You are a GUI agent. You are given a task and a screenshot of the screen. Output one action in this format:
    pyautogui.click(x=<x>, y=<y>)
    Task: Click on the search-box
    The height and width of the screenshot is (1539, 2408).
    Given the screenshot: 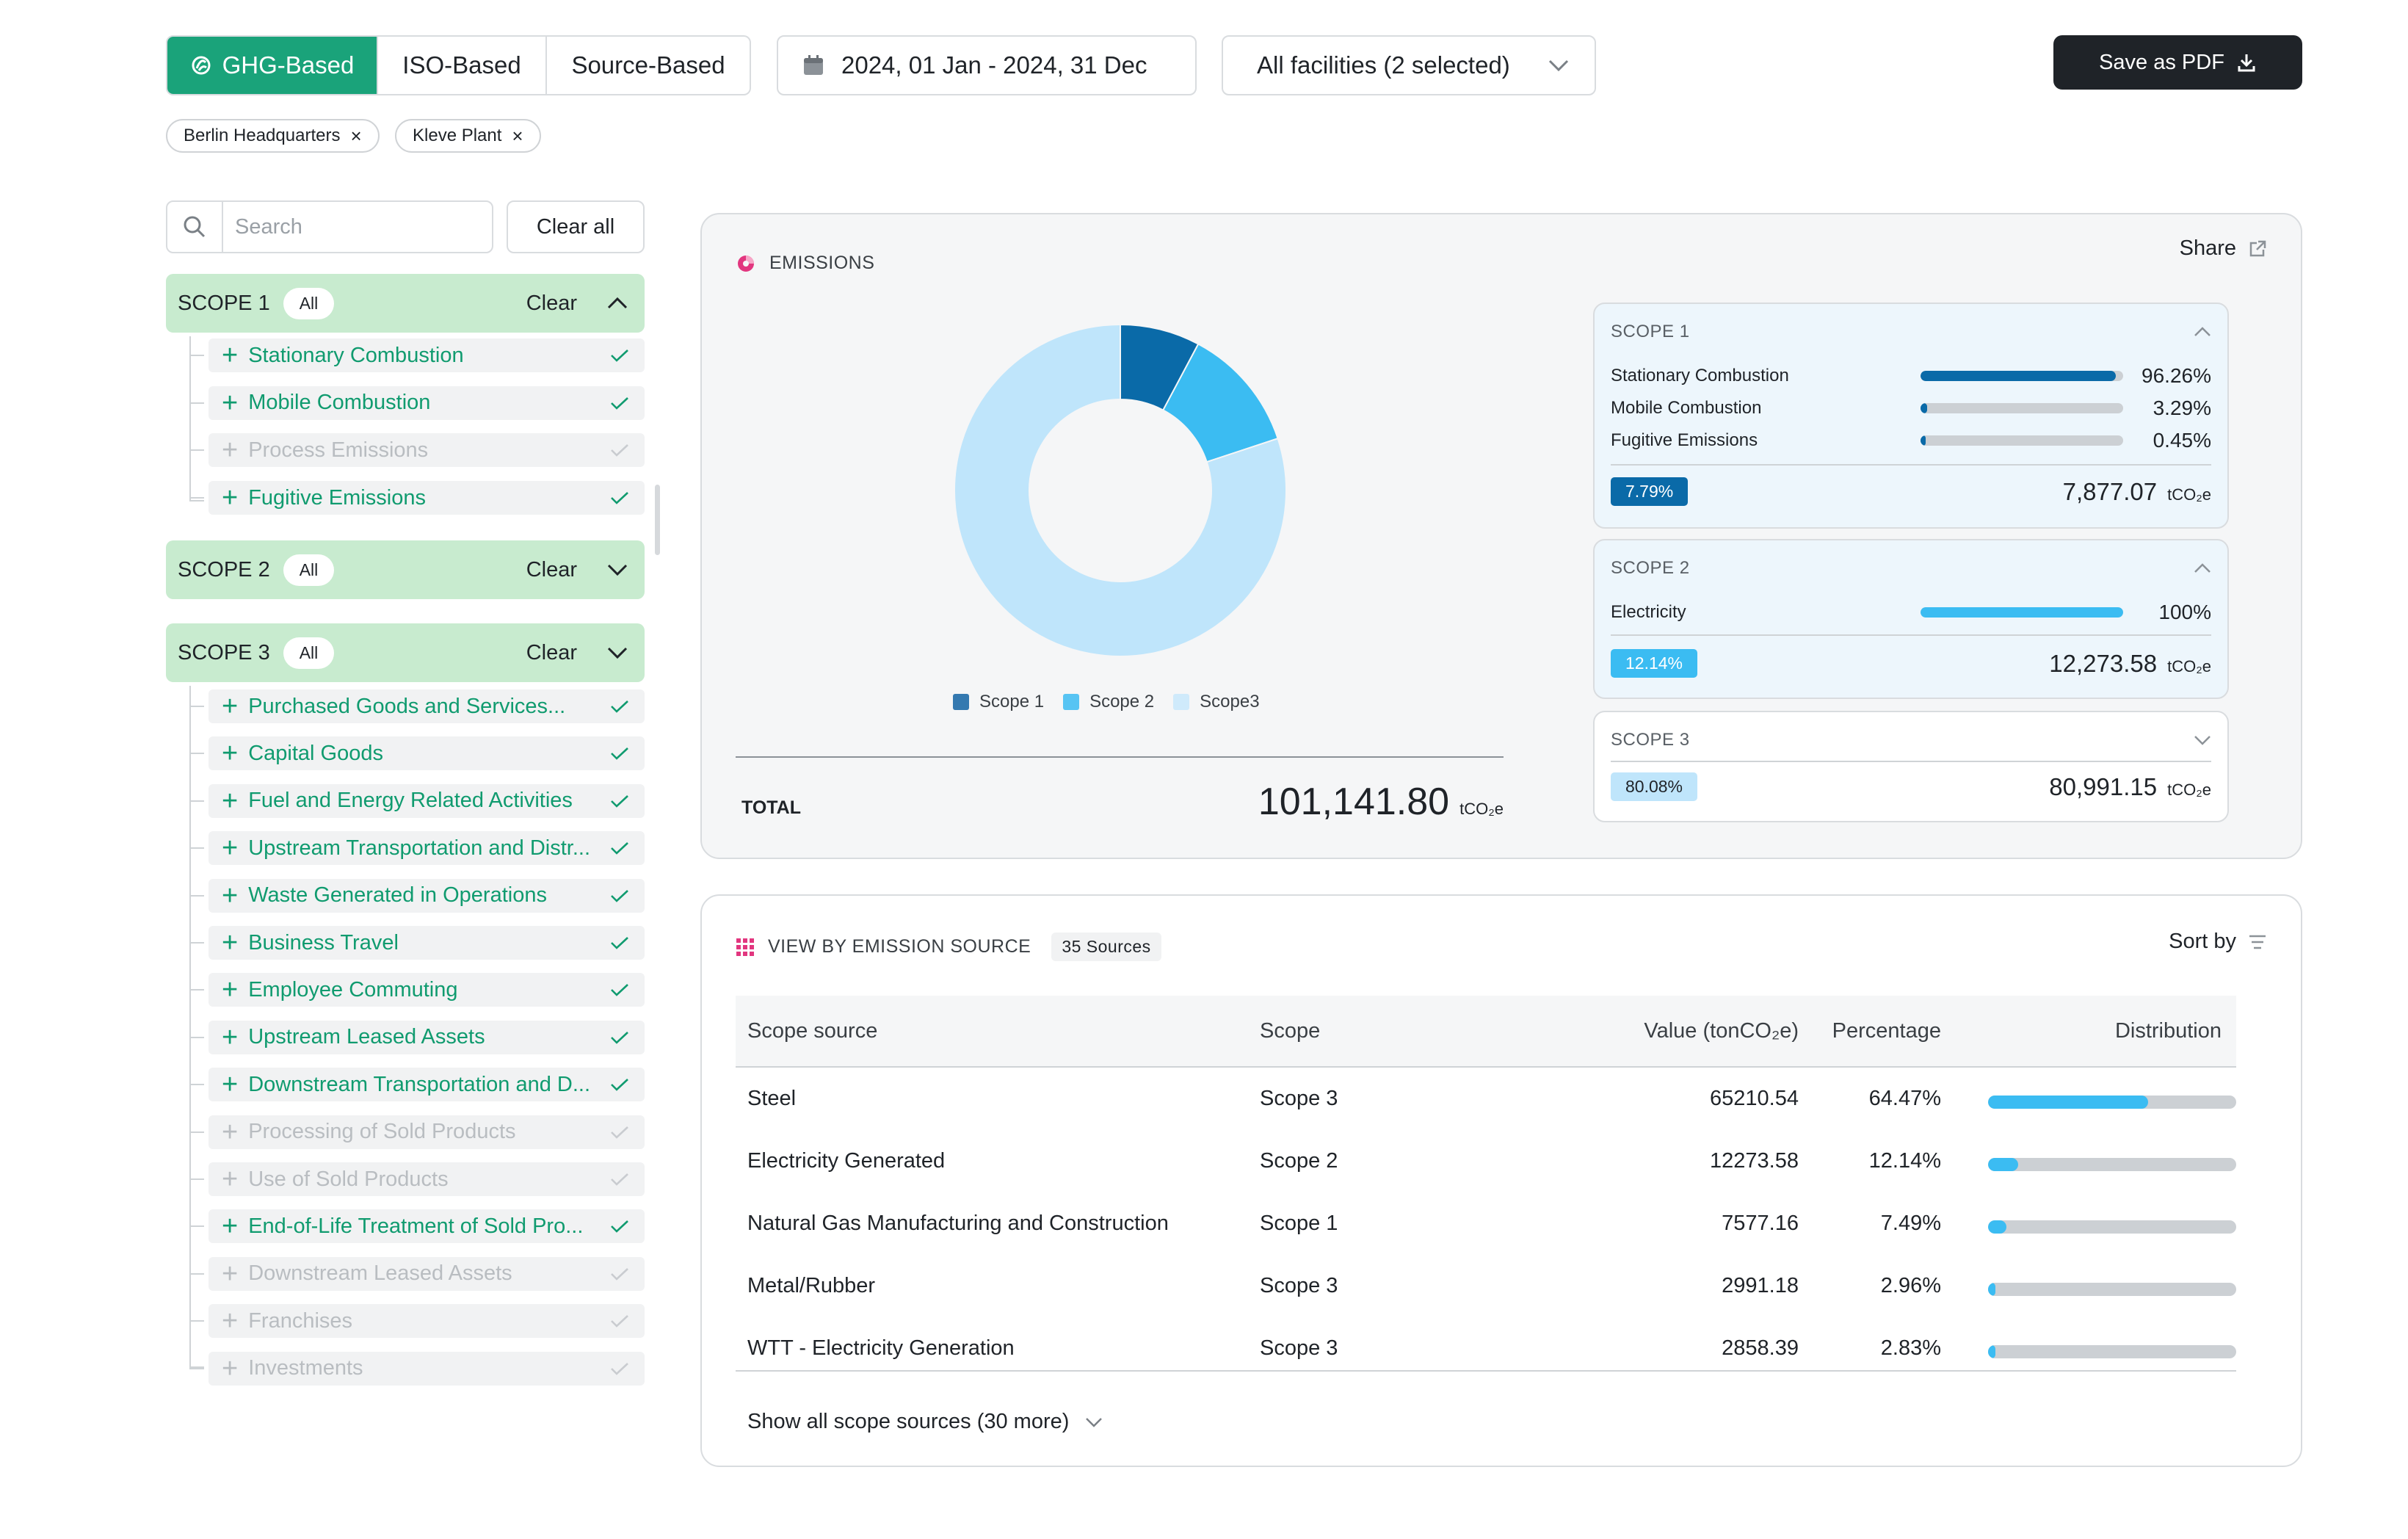 What is the action you would take?
    pyautogui.click(x=329, y=226)
    